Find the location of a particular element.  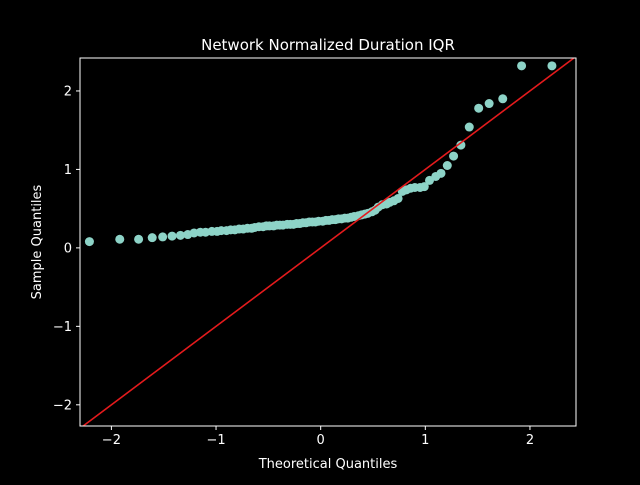

x-tick-label: −2 is located at coordinates (111, 440).